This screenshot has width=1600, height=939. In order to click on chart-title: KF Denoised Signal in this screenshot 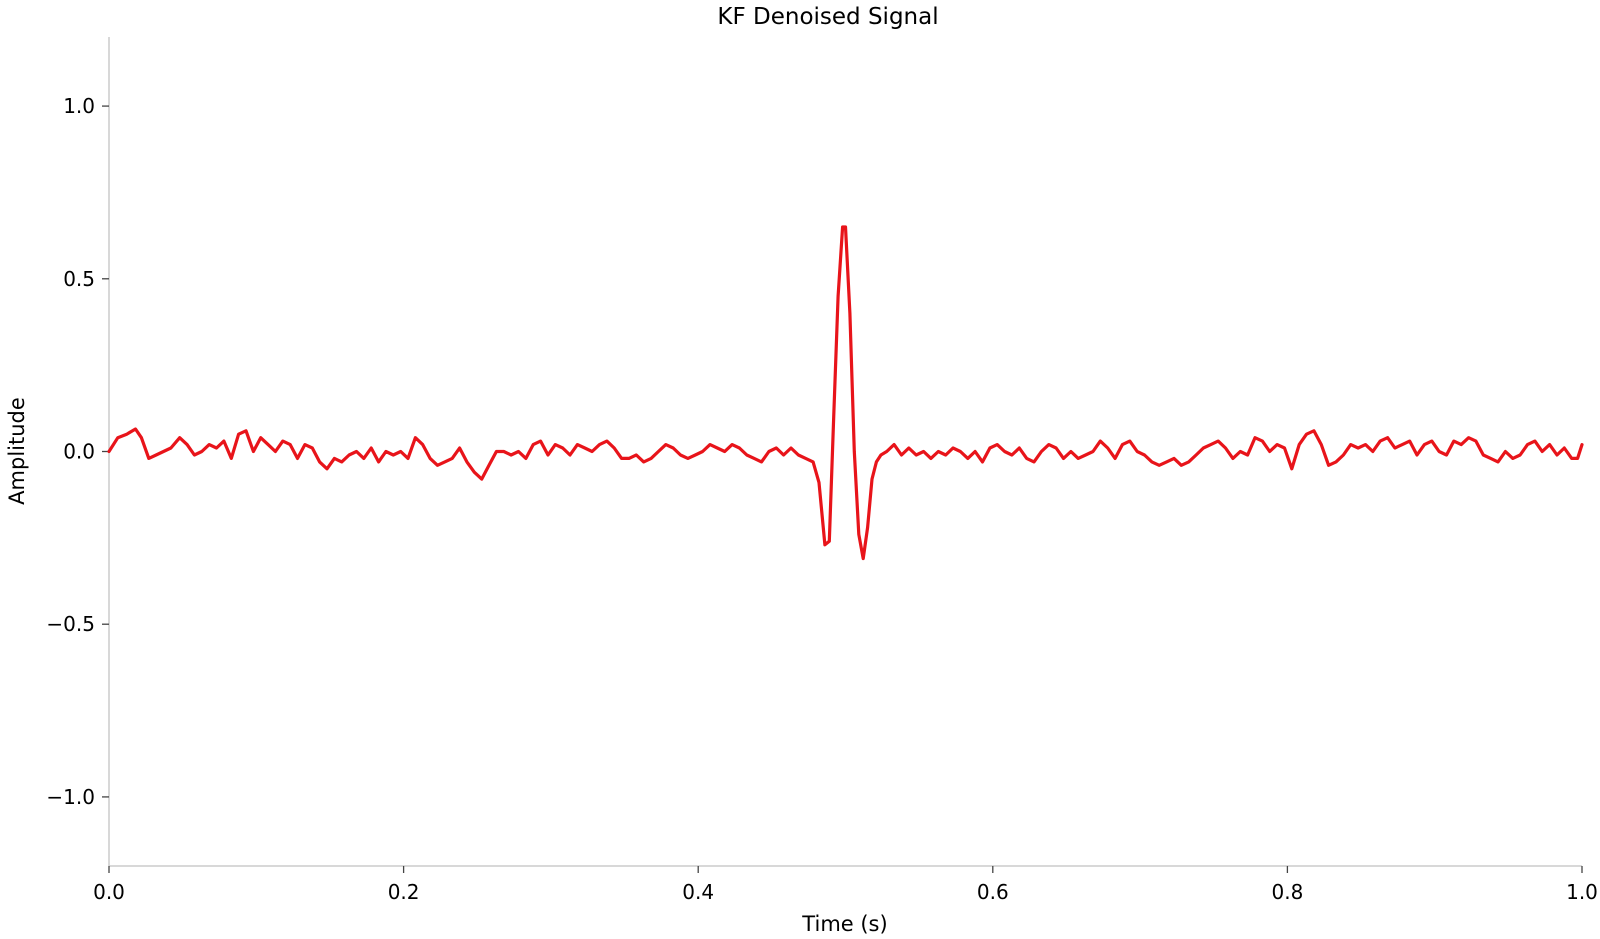, I will do `click(827, 17)`.